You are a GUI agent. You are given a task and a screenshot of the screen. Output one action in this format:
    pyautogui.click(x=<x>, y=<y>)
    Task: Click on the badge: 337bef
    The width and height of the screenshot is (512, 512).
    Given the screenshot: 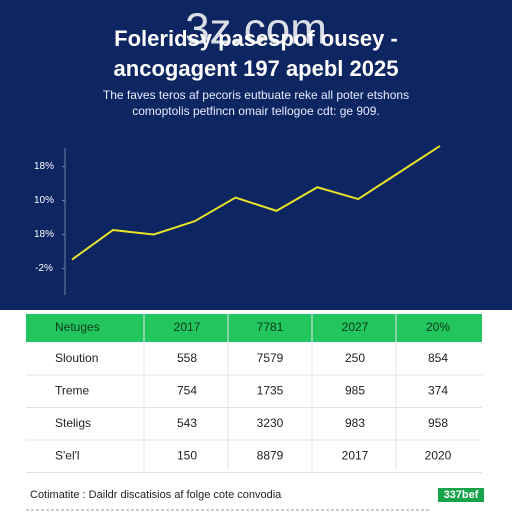 What is the action you would take?
    pyautogui.click(x=461, y=495)
    